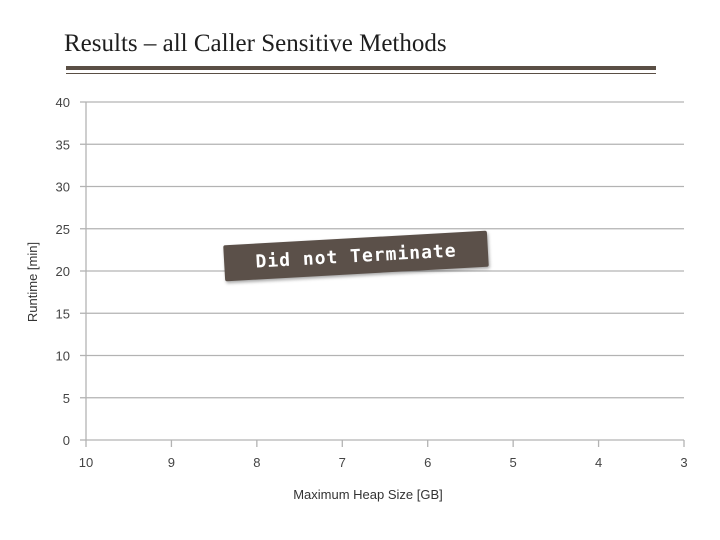 This screenshot has height=540, width=720. Describe the element at coordinates (171, 462) in the screenshot. I see `x-tick-label: 9` at that location.